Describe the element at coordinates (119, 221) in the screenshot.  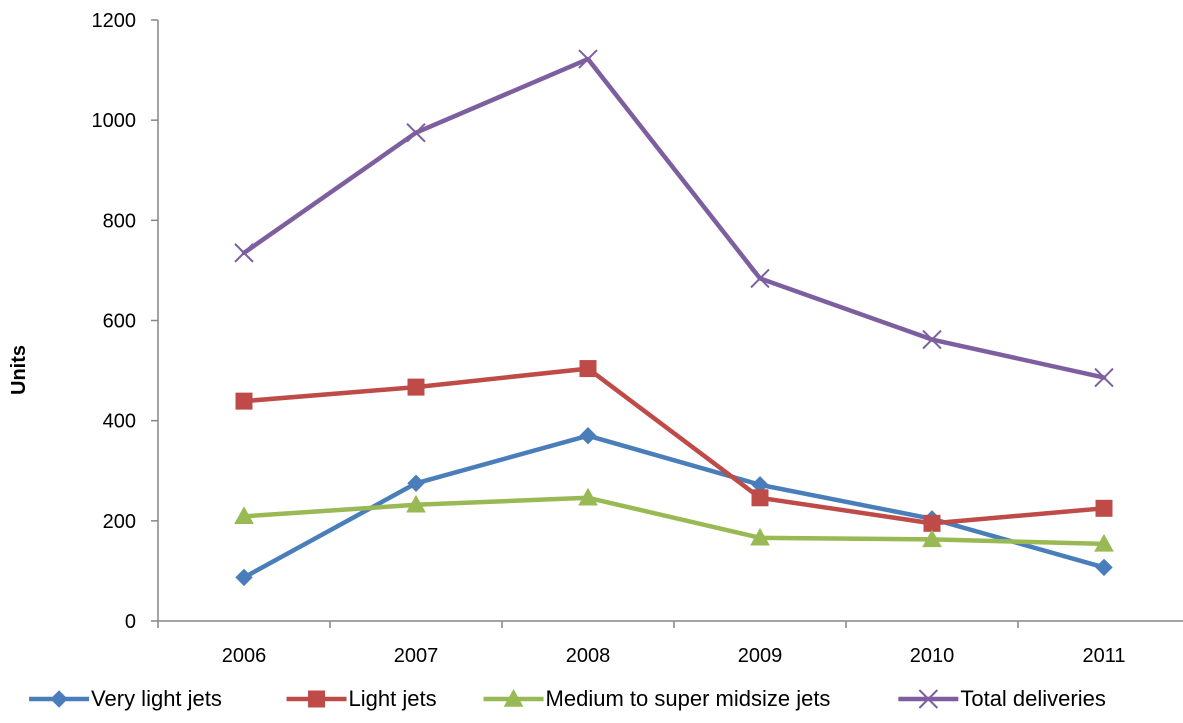
I see `y-tick-label: 800` at that location.